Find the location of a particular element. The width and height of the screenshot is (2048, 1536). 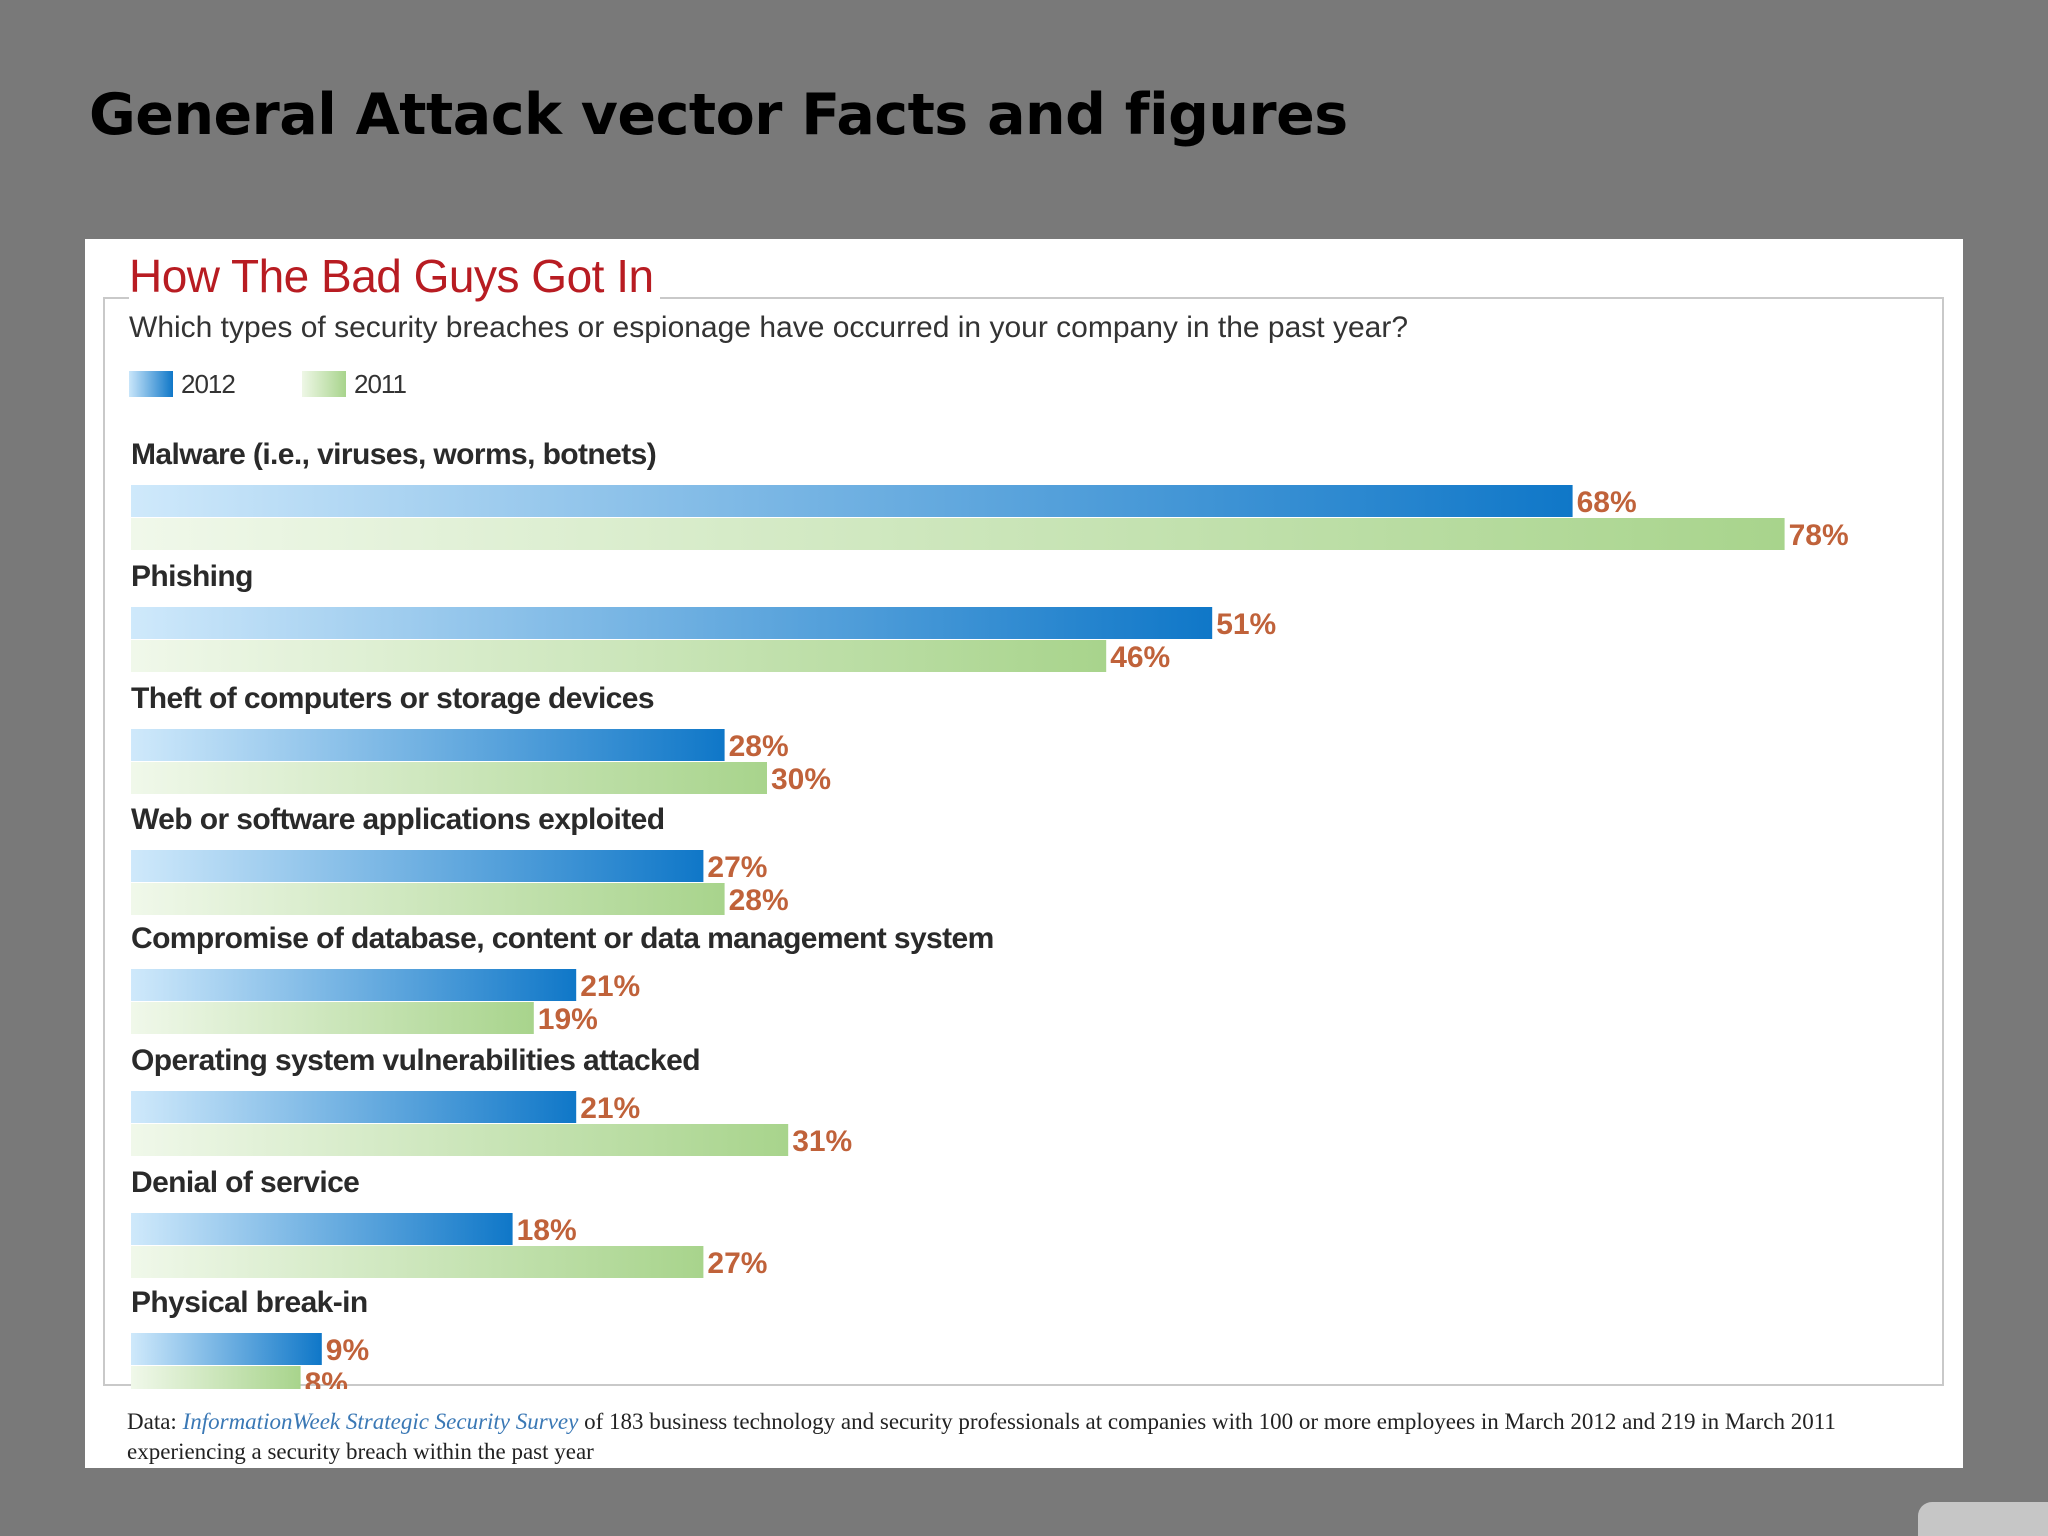

slide-title: General Attack vector Facts and figures is located at coordinates (718, 115).